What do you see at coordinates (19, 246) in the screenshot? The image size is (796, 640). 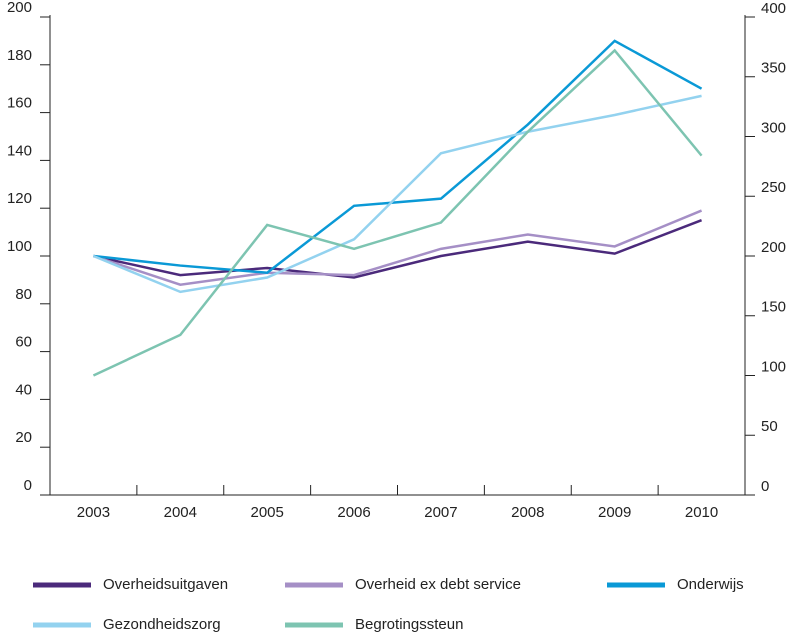 I see `y-tick-label: 100` at bounding box center [19, 246].